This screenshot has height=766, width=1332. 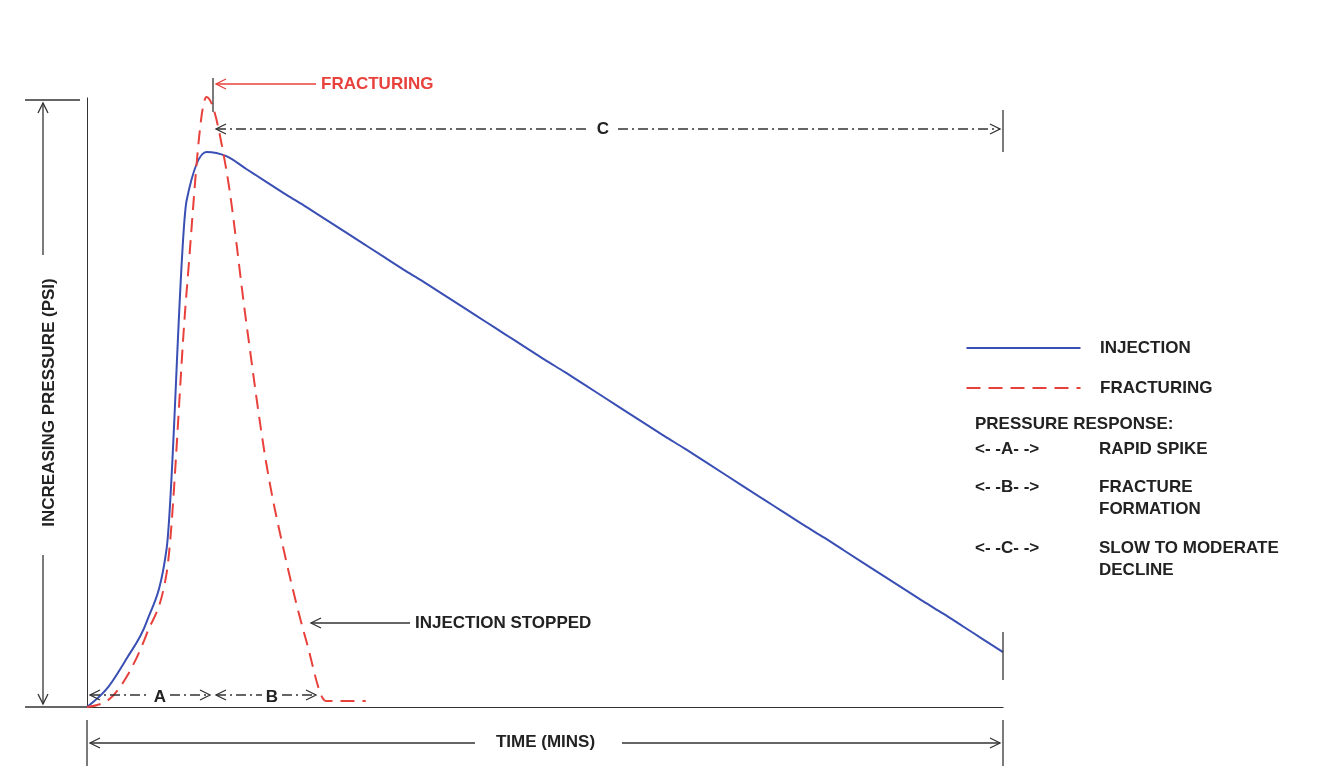 What do you see at coordinates (545, 741) in the screenshot?
I see `x-axis-title: TIME (MINS)` at bounding box center [545, 741].